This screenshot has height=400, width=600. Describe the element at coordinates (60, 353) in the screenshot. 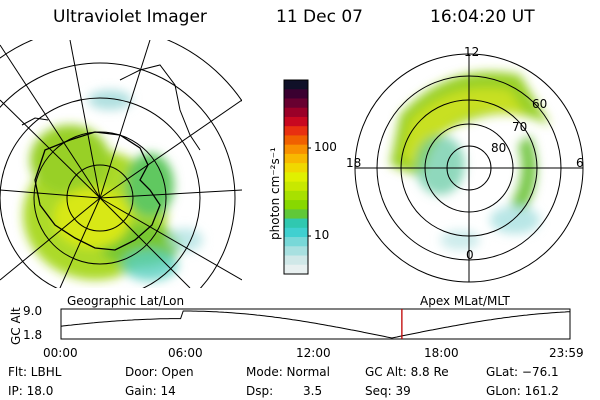

I see `time-tick-0000: 00:00` at that location.